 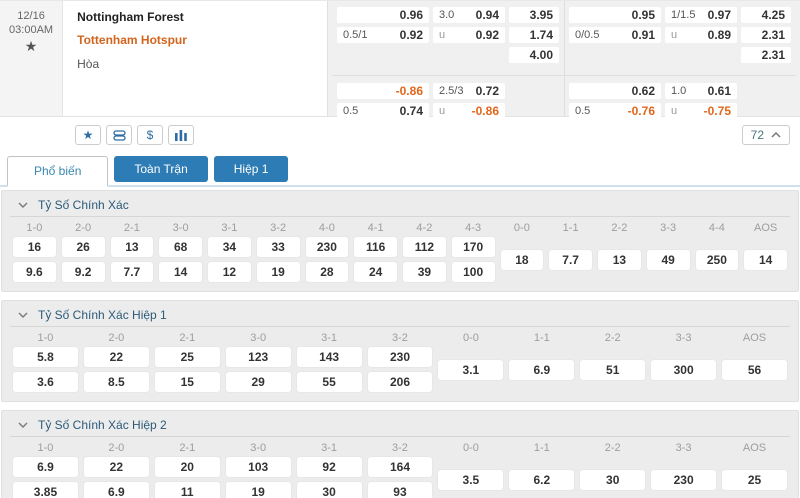 I want to click on odds-cell: 49, so click(x=668, y=259).